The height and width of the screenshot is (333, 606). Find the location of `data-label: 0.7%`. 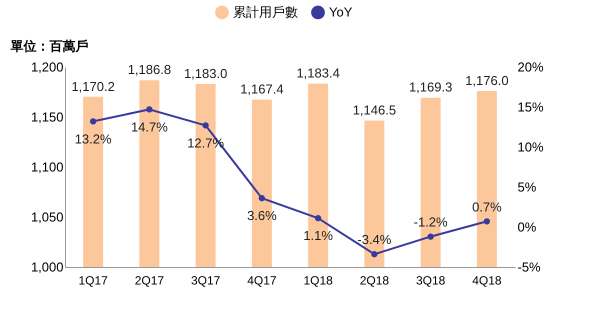

data-label: 0.7% is located at coordinates (487, 206).